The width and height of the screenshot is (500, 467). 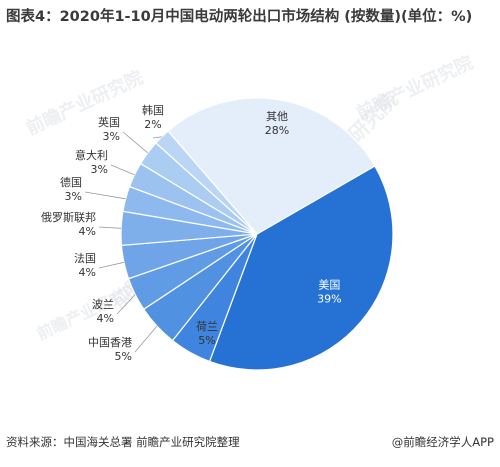 What do you see at coordinates (207, 326) in the screenshot?
I see `slice-label-1: 荷兰` at bounding box center [207, 326].